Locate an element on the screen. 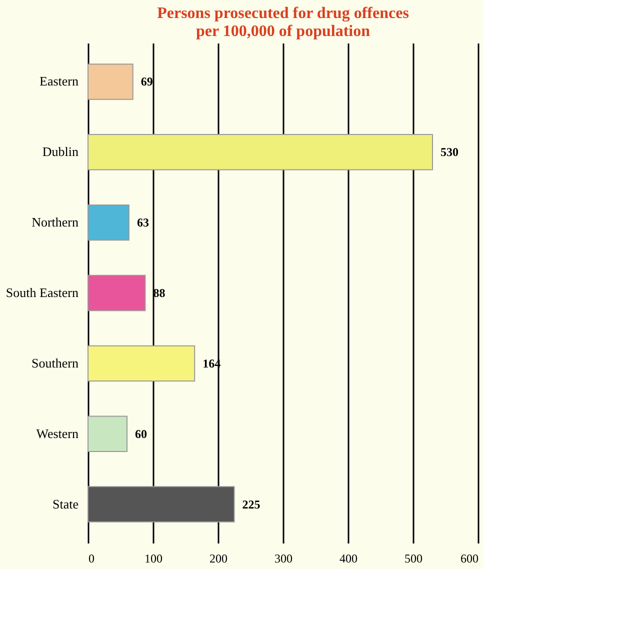 Image resolution: width=643 pixels, height=618 pixels. data-label: 69 is located at coordinates (146, 81).